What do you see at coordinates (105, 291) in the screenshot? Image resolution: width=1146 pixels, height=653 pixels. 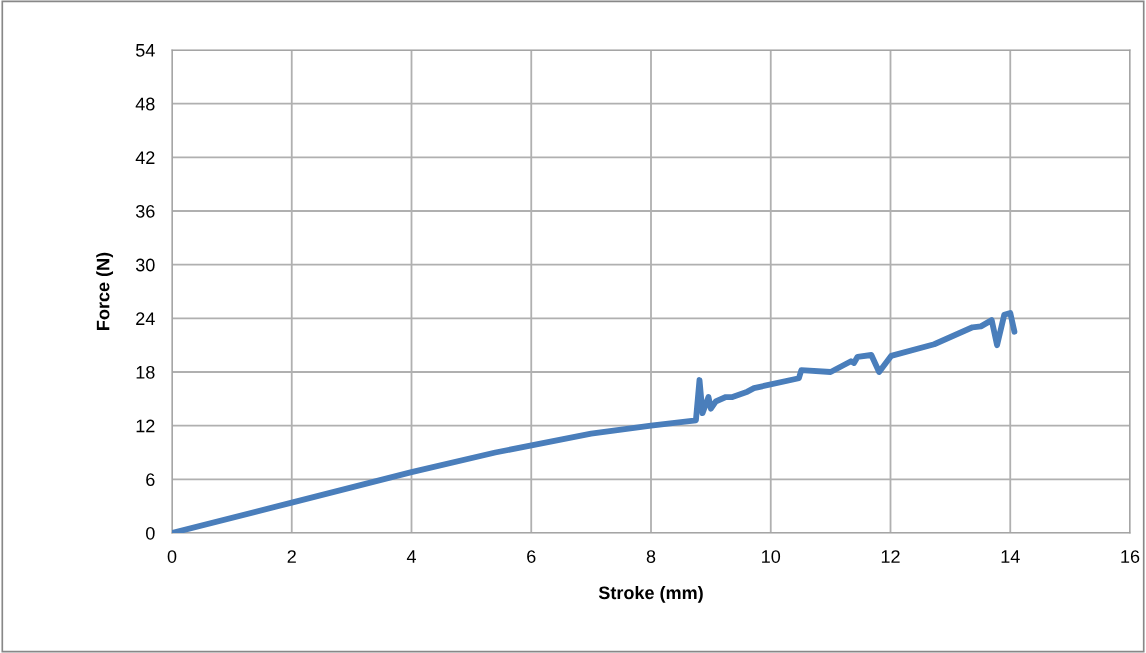 I see `y-axis-title: Force (N)` at bounding box center [105, 291].